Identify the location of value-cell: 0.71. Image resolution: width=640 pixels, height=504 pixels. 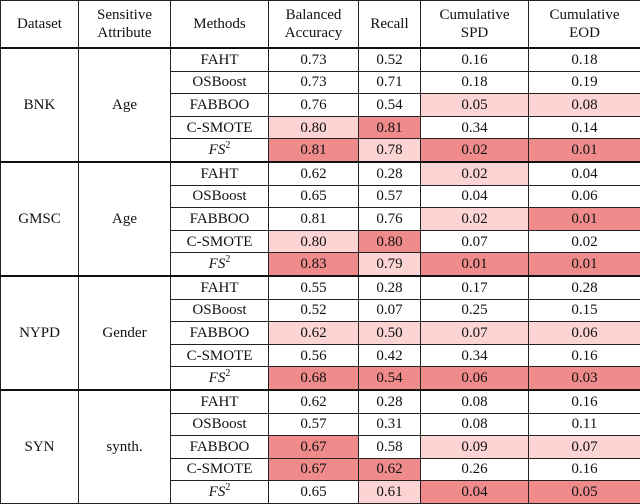
(390, 82).